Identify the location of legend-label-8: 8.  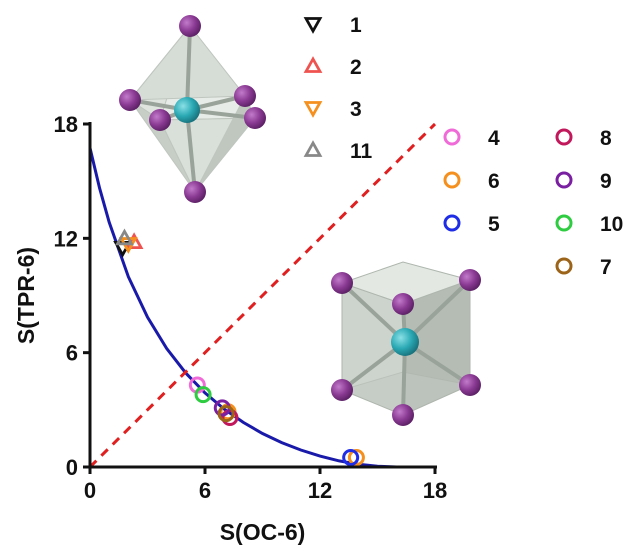
(606, 138).